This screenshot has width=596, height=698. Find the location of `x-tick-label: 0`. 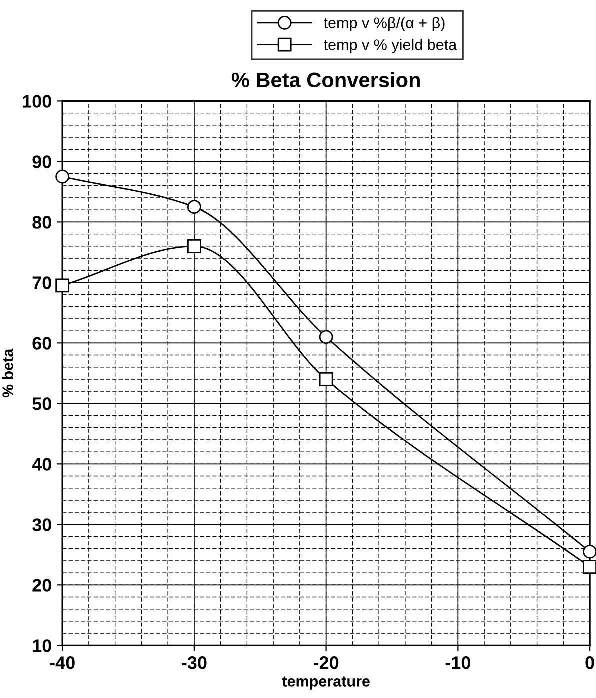

x-tick-label: 0 is located at coordinates (590, 663).